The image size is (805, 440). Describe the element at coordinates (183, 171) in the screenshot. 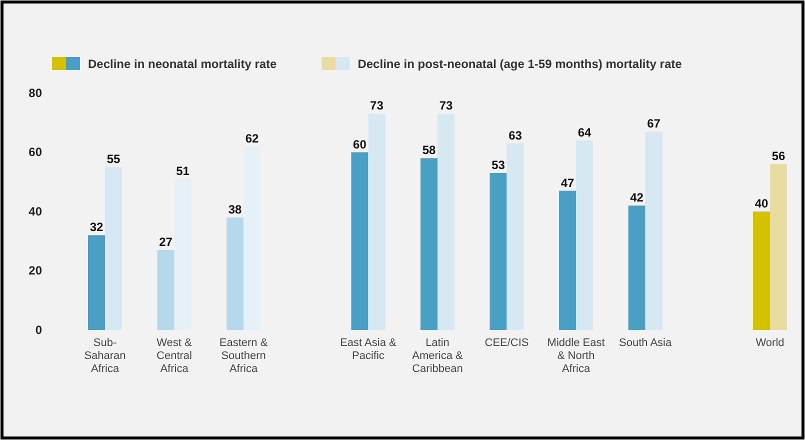

I see `data-label: 51` at that location.